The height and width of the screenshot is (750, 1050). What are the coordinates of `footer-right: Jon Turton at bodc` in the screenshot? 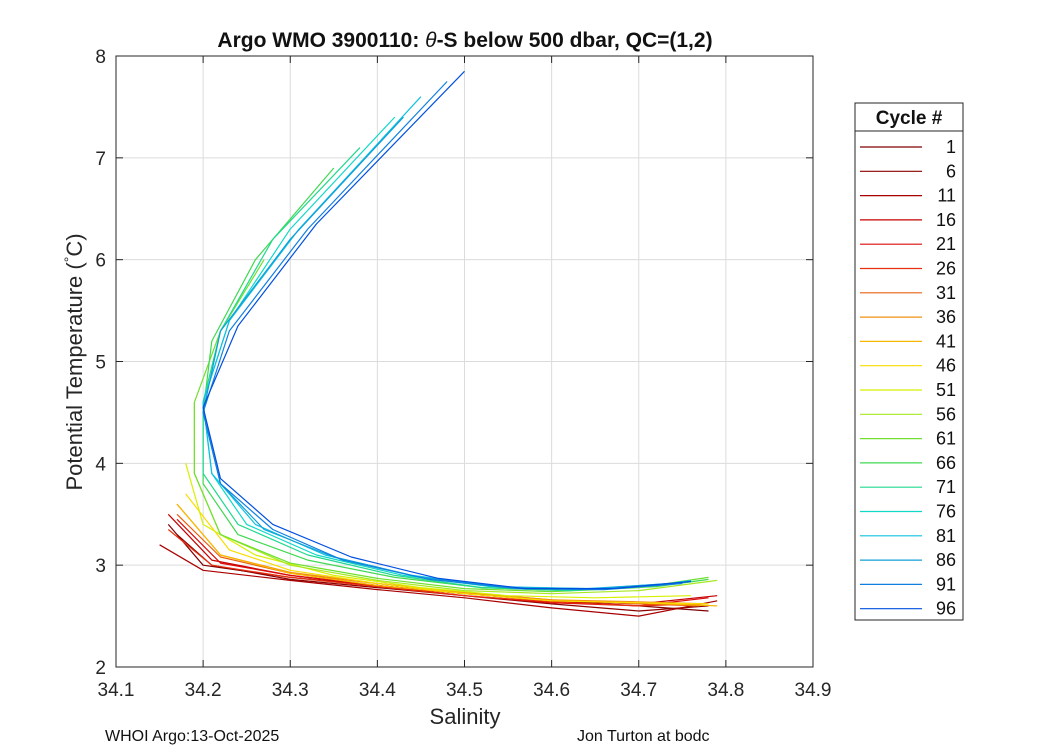 It's located at (643, 736).